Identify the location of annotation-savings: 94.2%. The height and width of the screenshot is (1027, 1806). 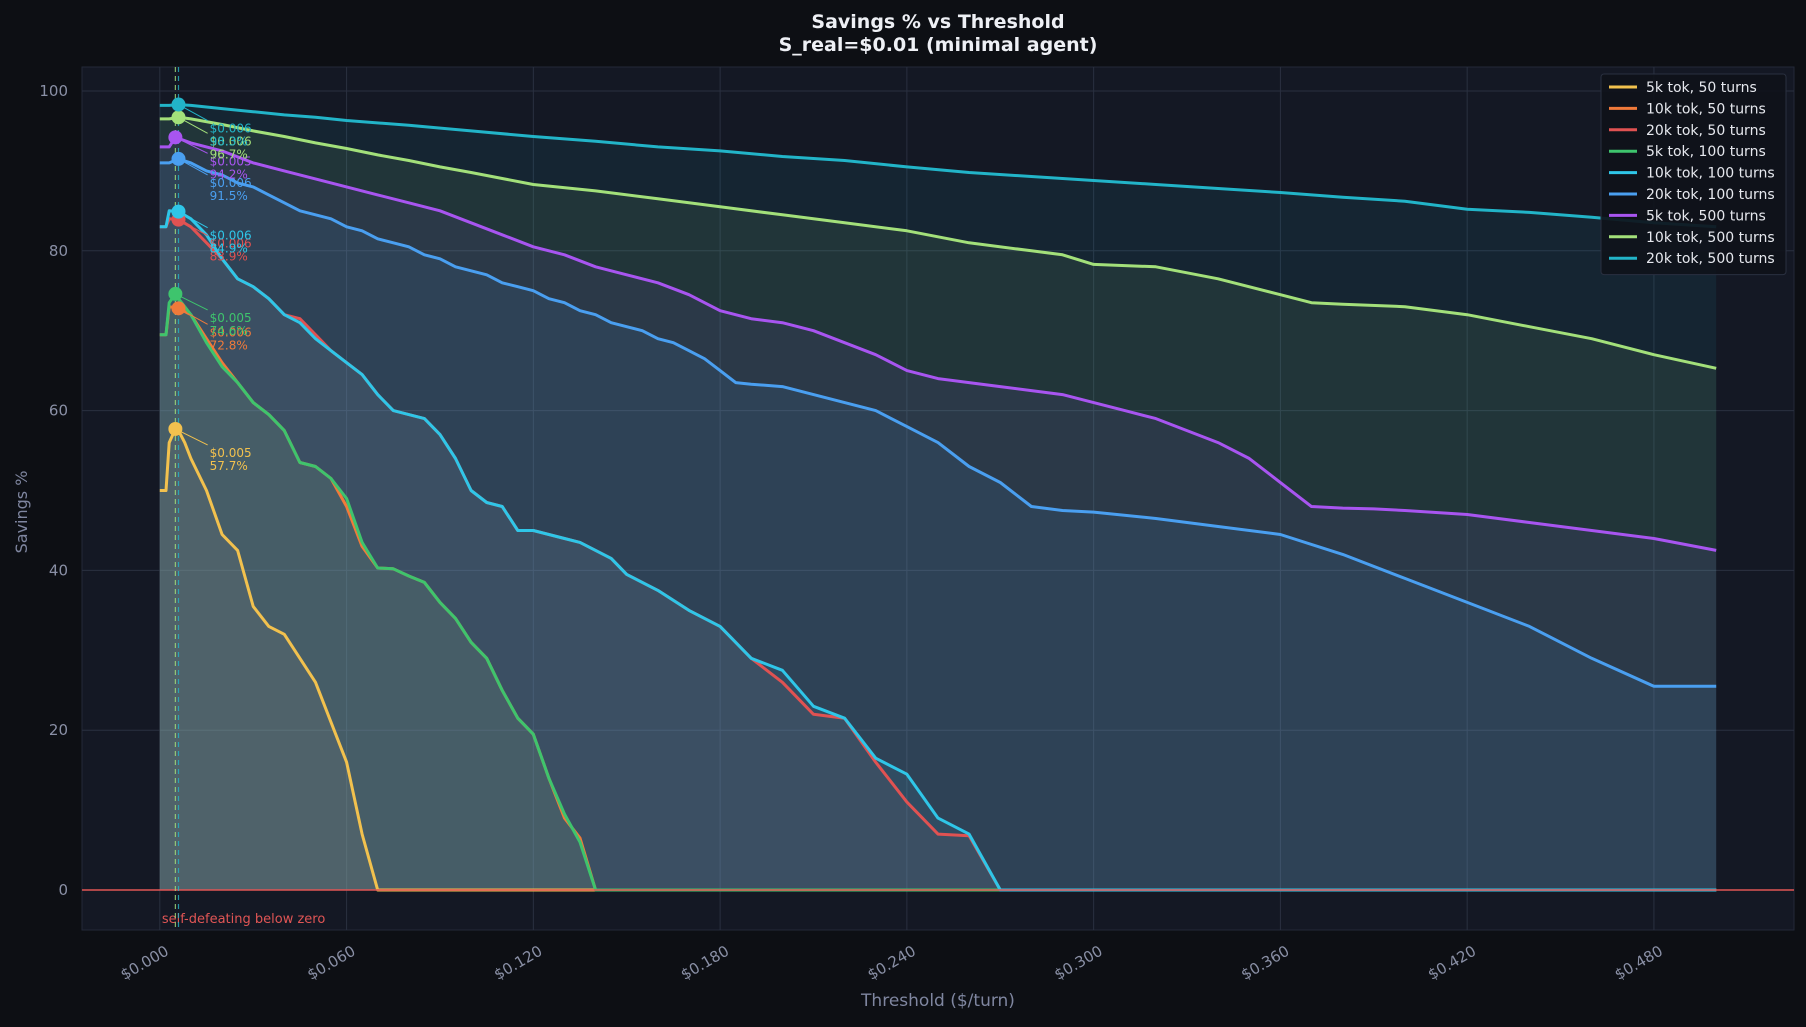
(229, 174).